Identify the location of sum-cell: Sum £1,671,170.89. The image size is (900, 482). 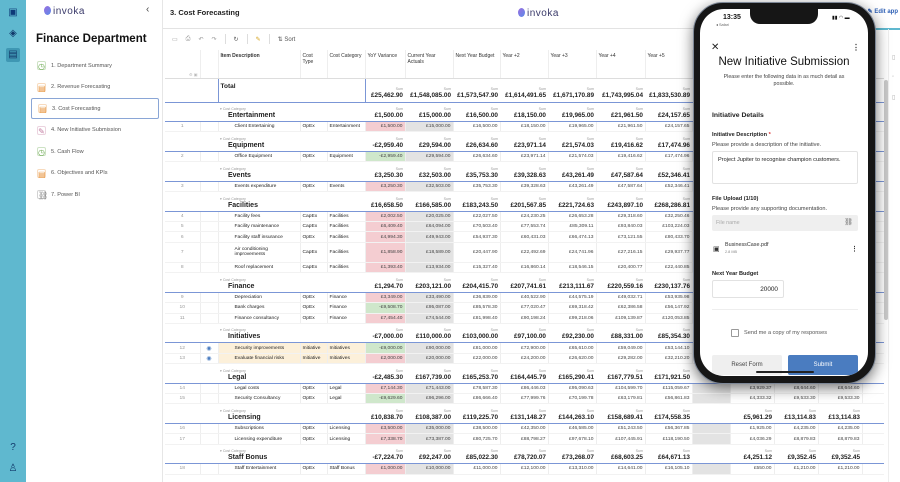
(572, 90).